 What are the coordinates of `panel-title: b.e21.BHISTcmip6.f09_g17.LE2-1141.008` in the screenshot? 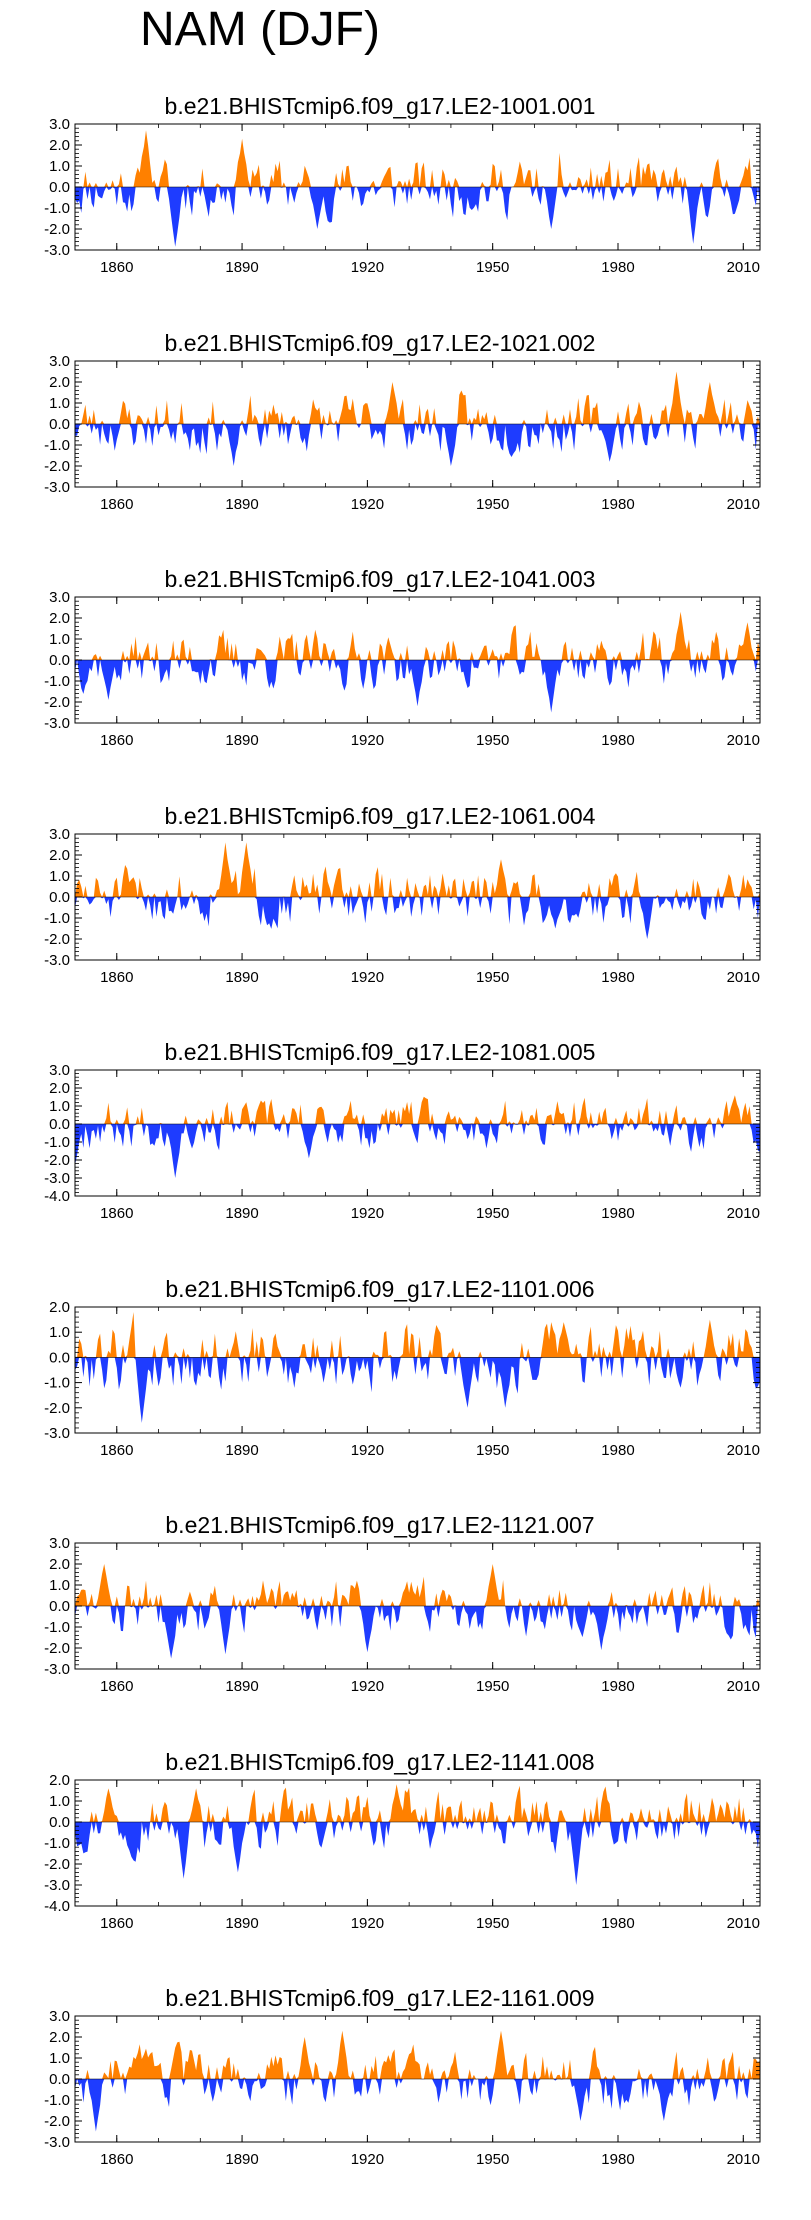 It's located at (380, 1761).